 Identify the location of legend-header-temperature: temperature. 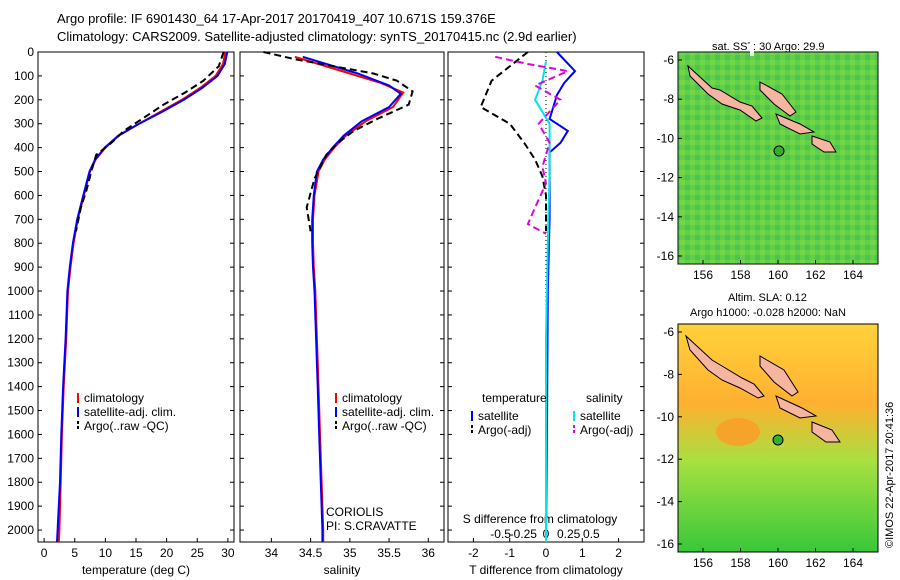
(514, 398).